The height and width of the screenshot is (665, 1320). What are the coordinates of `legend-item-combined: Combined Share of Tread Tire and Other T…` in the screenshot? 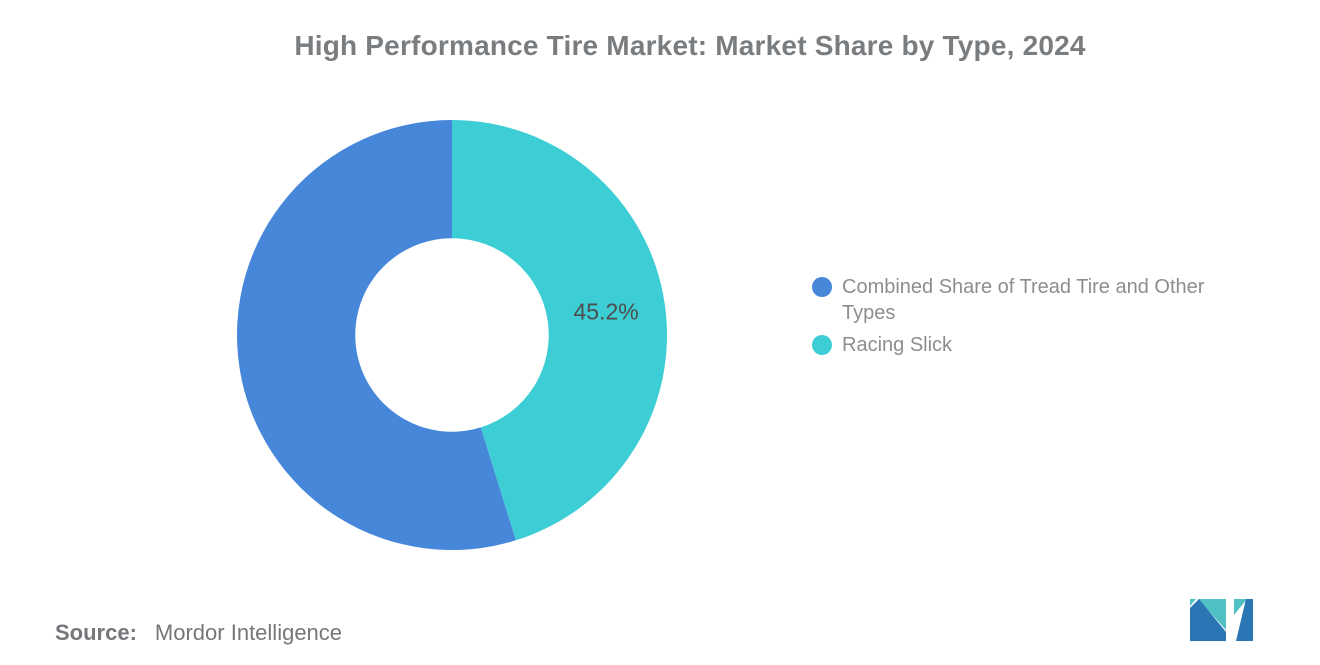 It's located at (1027, 300).